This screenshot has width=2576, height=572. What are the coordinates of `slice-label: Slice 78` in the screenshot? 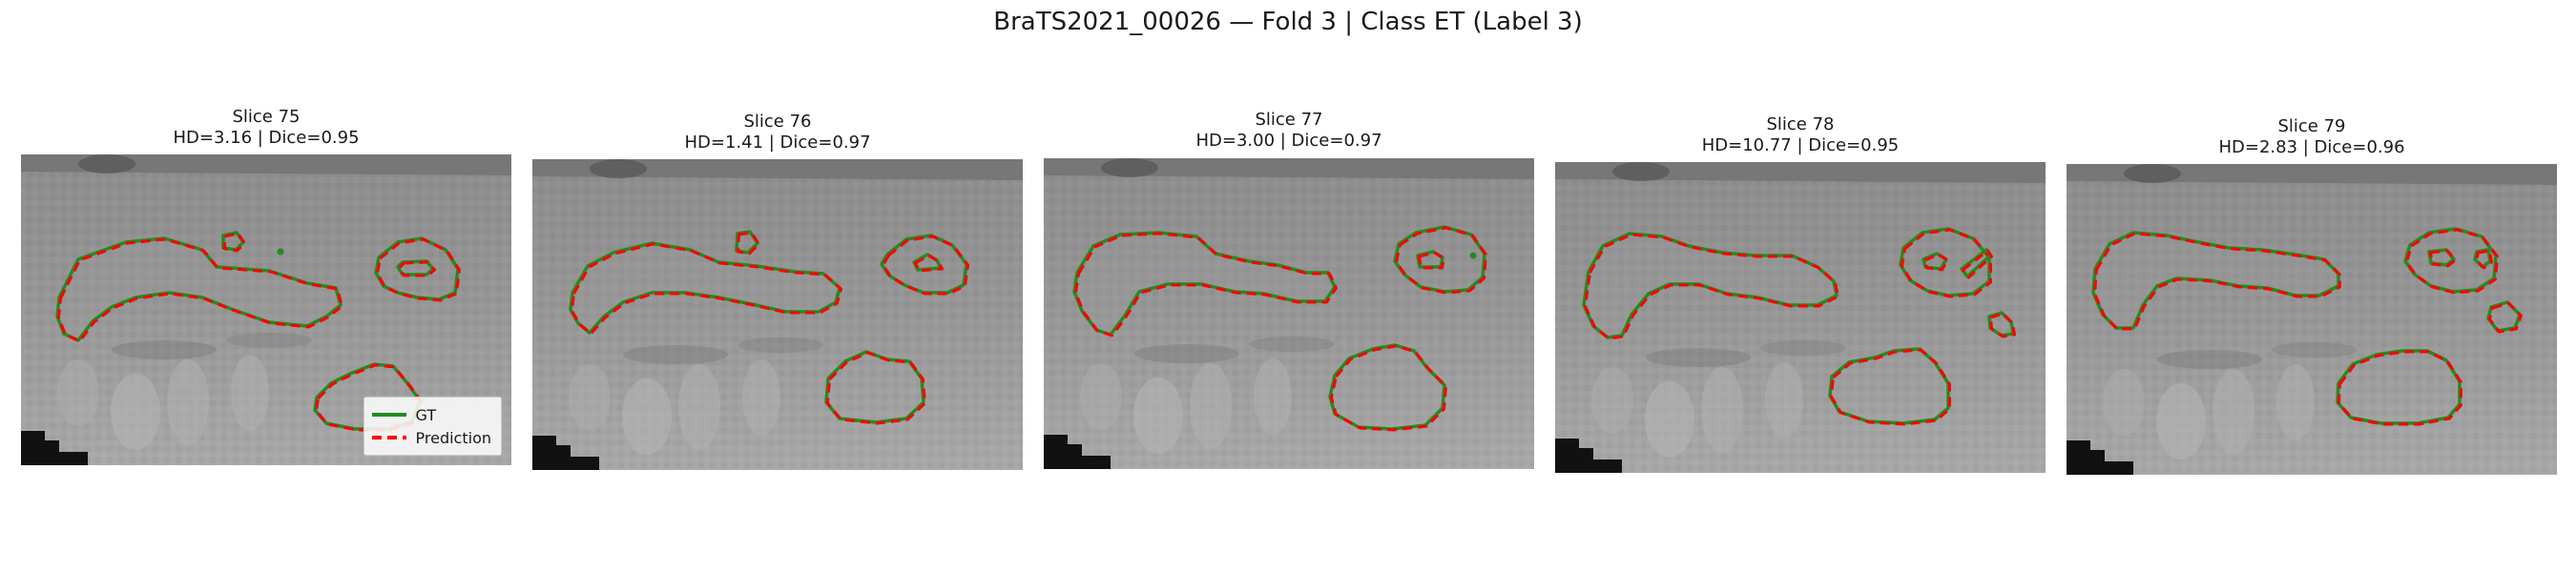 It's located at (1800, 124).